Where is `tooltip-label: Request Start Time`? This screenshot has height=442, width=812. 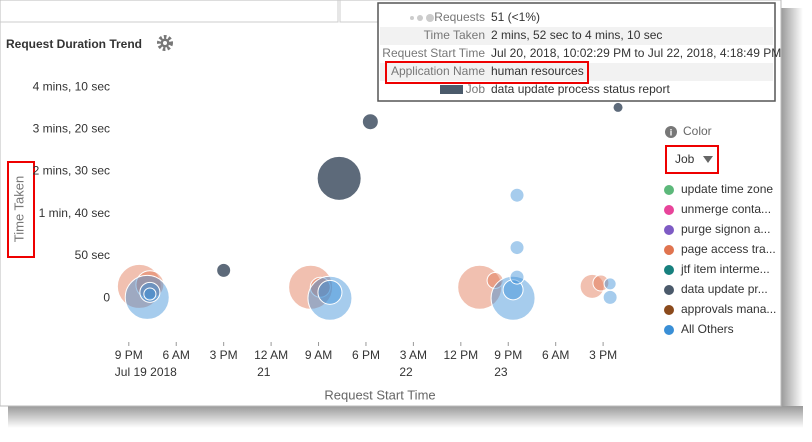
tooltip-label: Request Start Time is located at coordinates (433, 53).